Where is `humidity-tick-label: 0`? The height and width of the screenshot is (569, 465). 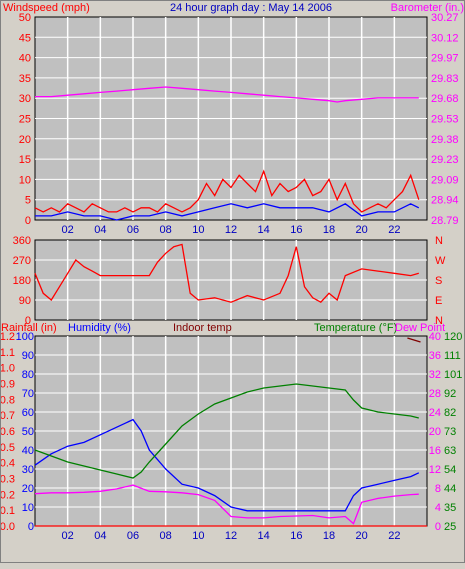
humidity-tick-label: 0 is located at coordinates (31, 527).